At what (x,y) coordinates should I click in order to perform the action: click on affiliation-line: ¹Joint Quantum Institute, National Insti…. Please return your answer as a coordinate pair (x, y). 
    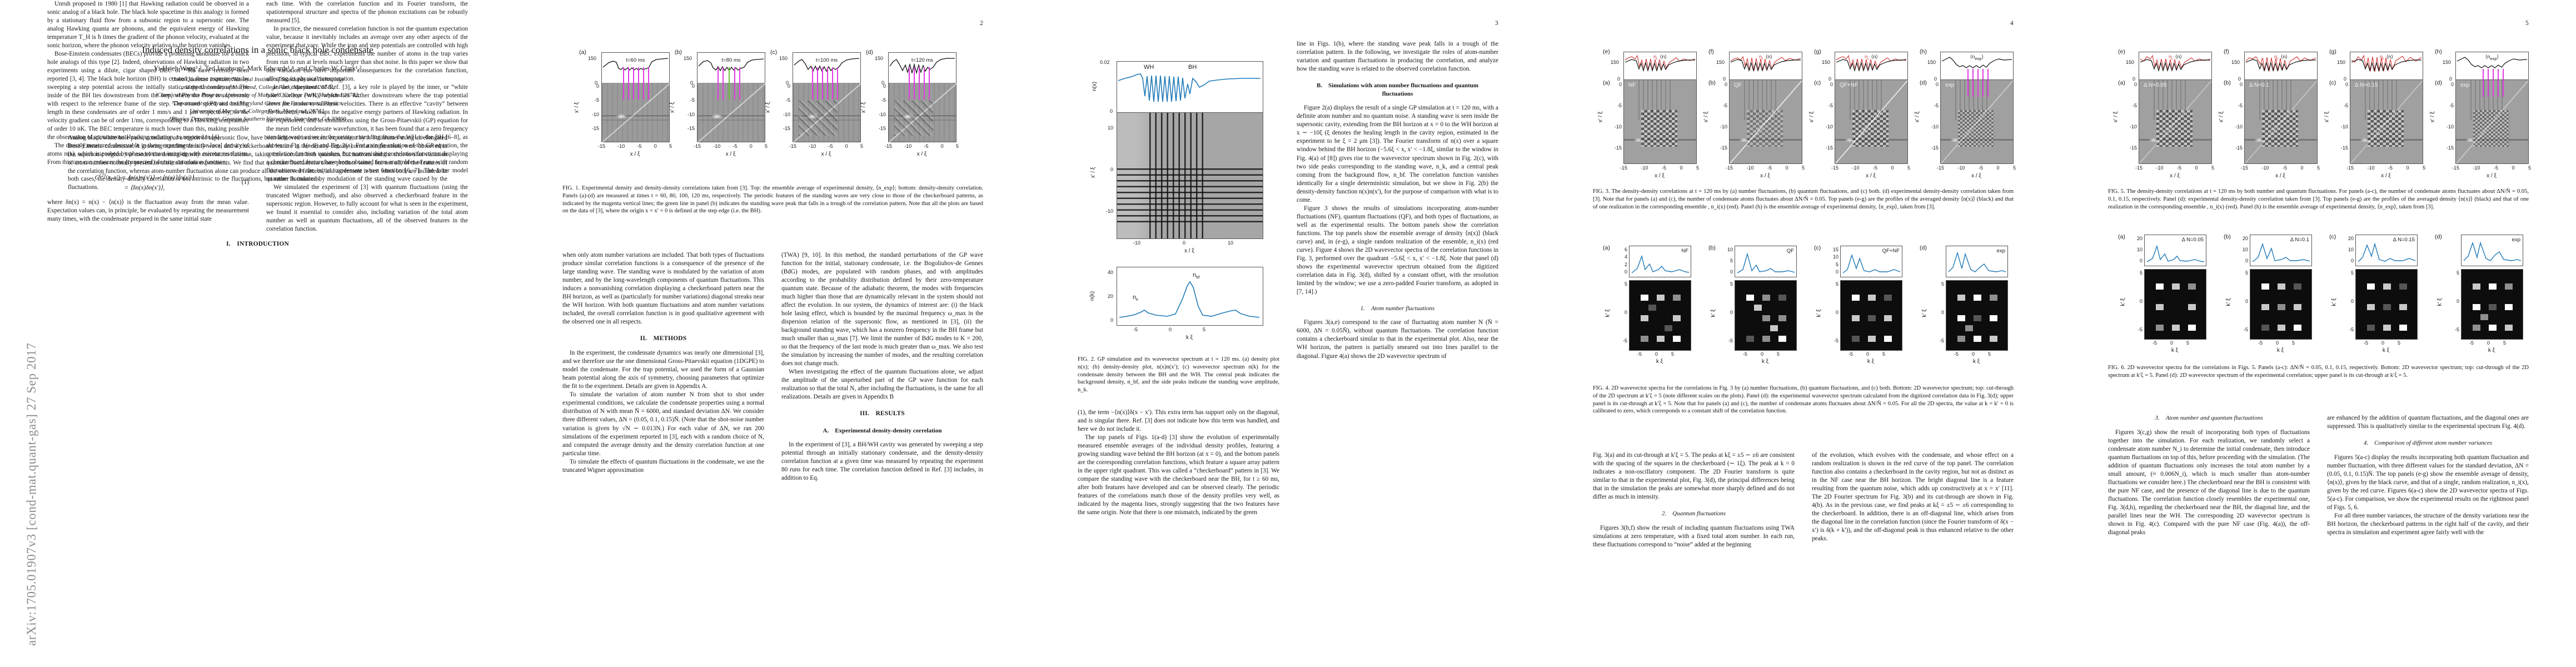
    Looking at the image, I should click on (258, 79).